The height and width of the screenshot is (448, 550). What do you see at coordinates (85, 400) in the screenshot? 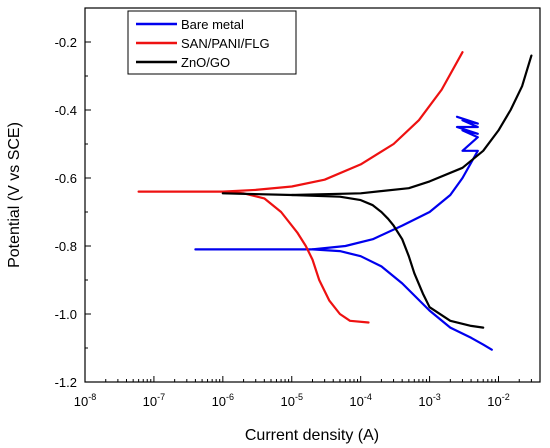
I see `x-tick-label: 10⁻⁸` at bounding box center [85, 400].